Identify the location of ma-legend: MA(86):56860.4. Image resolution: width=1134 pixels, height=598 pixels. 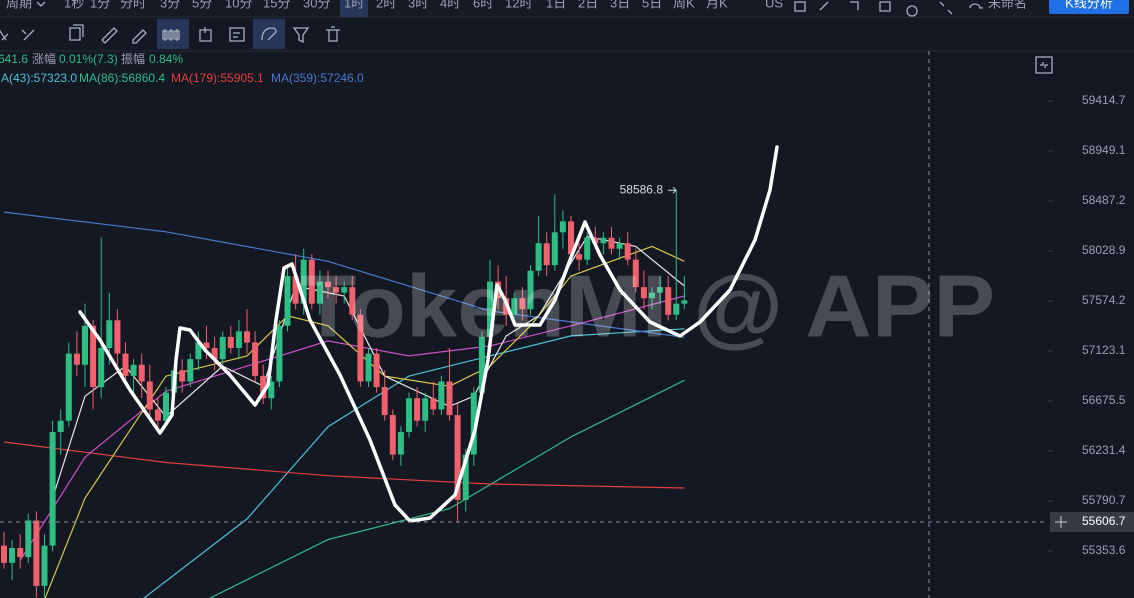
(122, 78).